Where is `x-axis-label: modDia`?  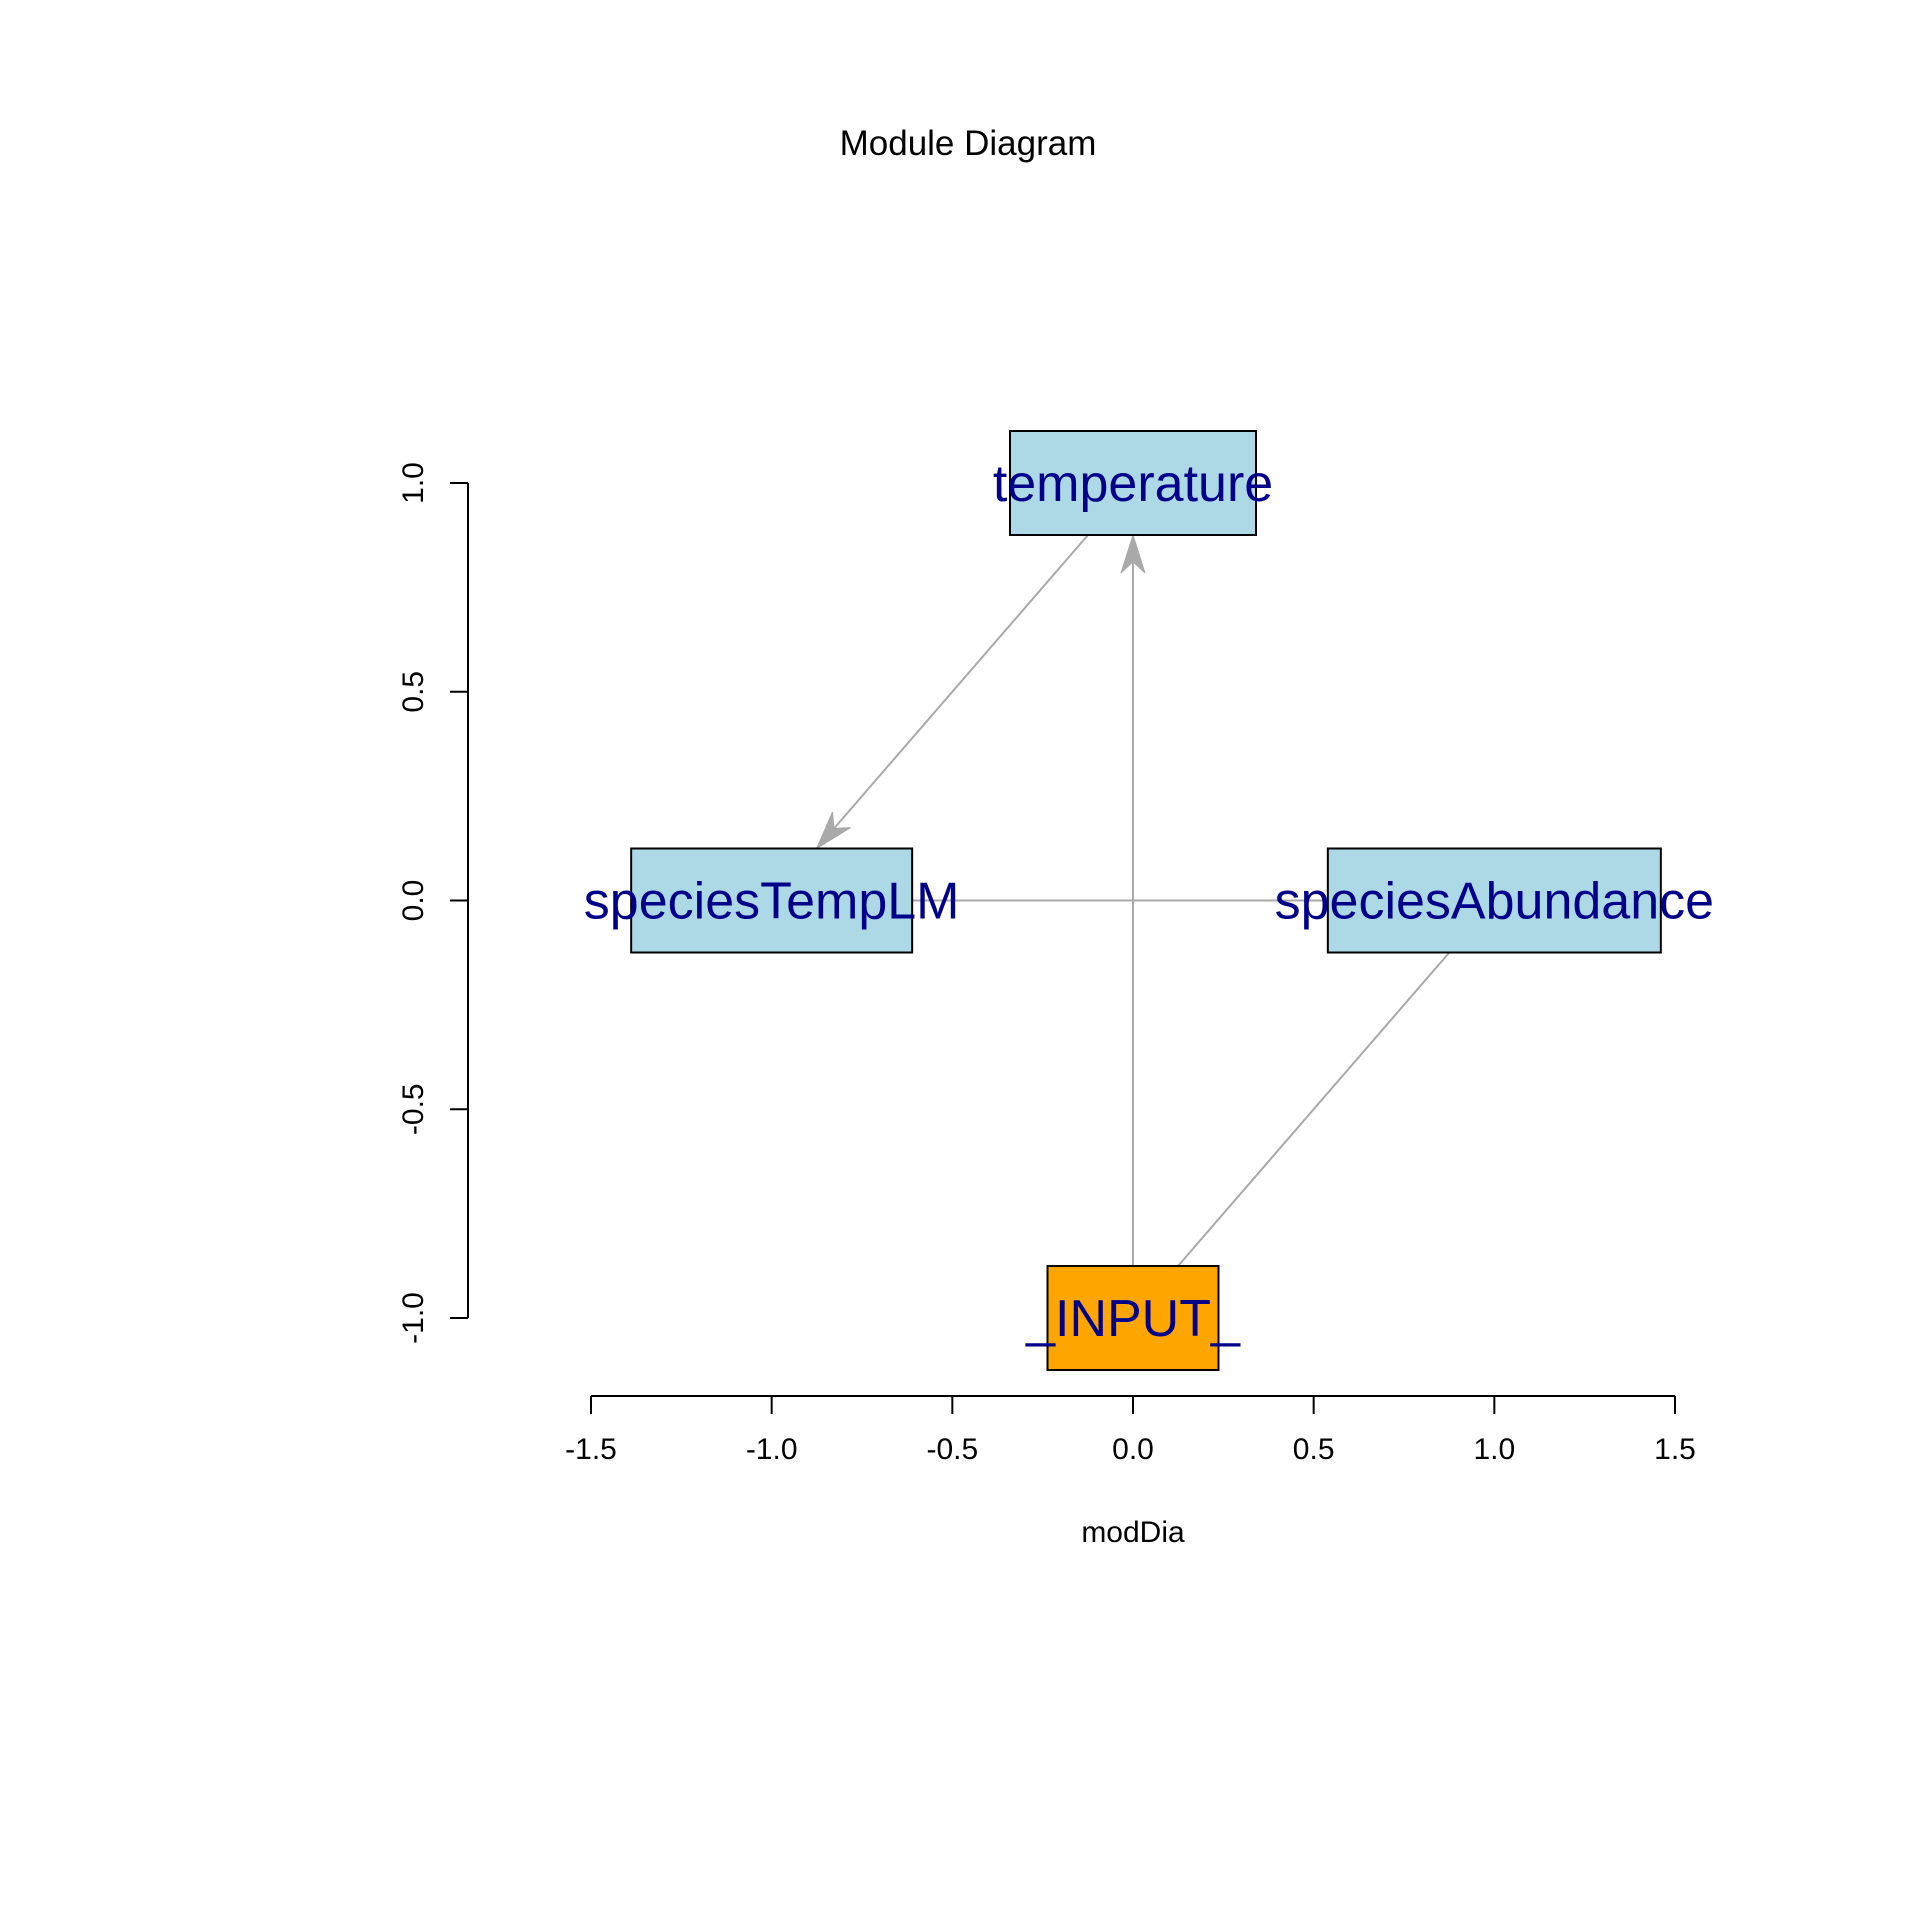 x-axis-label: modDia is located at coordinates (1133, 1532).